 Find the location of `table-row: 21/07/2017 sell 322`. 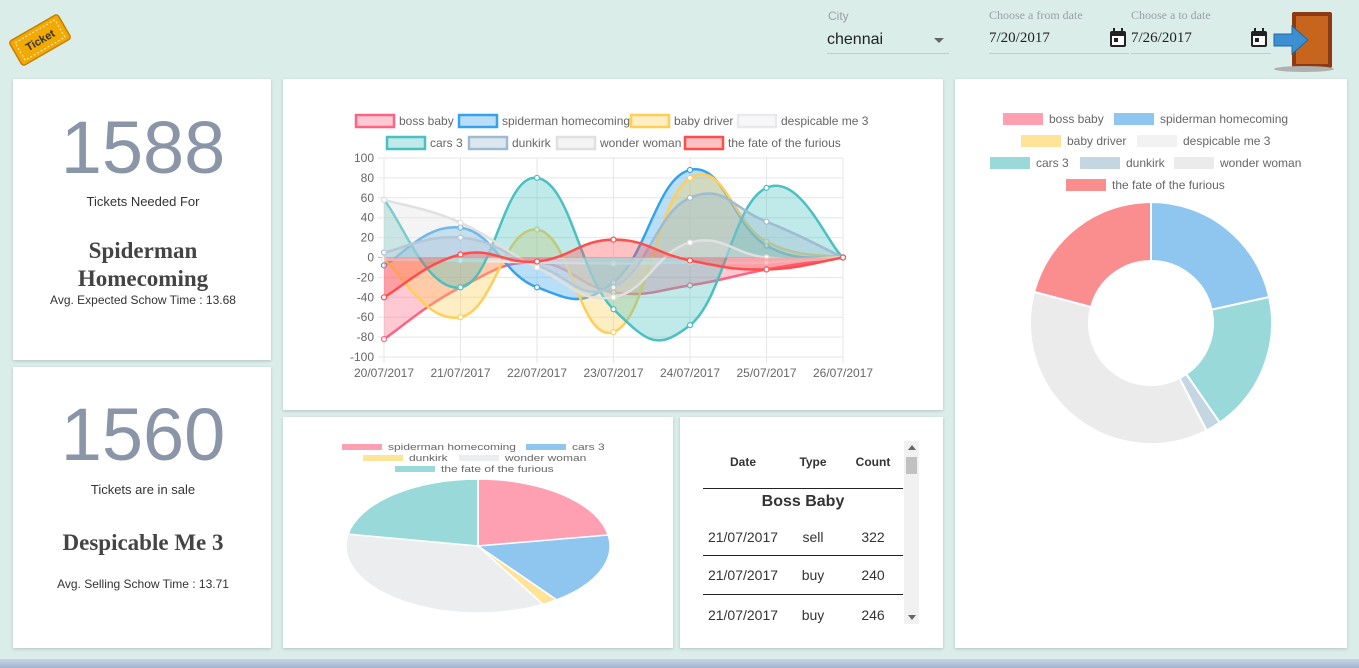

table-row: 21/07/2017 sell 322 is located at coordinates (803, 537).